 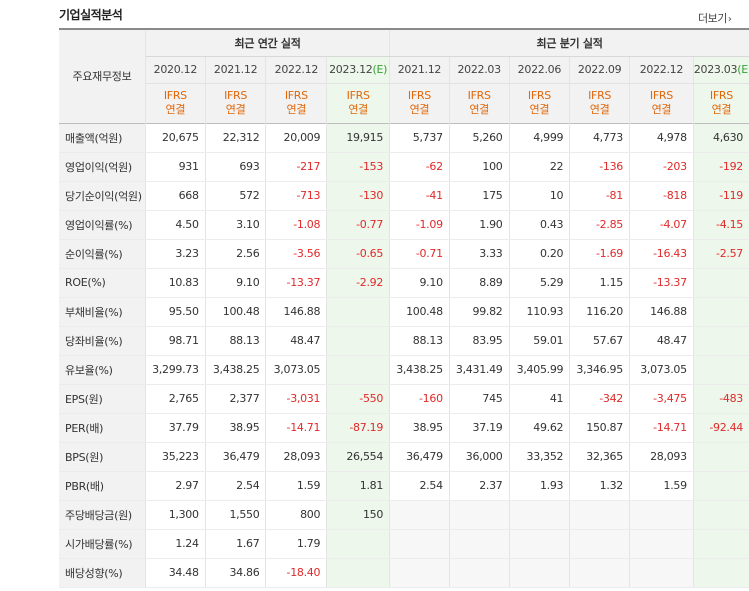 I want to click on chevron-right-icon: ›, so click(x=729, y=19).